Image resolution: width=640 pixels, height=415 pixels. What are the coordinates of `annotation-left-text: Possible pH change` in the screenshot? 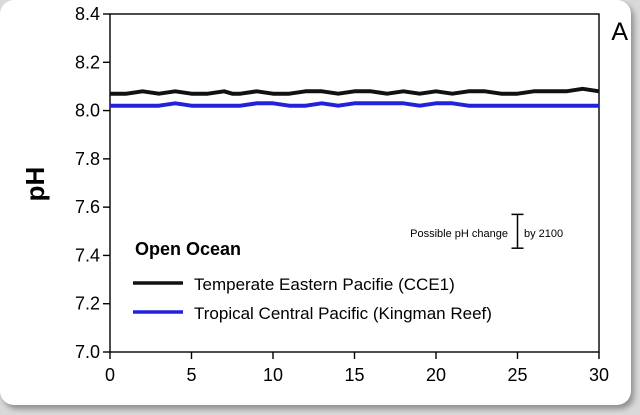 It's located at (459, 234).